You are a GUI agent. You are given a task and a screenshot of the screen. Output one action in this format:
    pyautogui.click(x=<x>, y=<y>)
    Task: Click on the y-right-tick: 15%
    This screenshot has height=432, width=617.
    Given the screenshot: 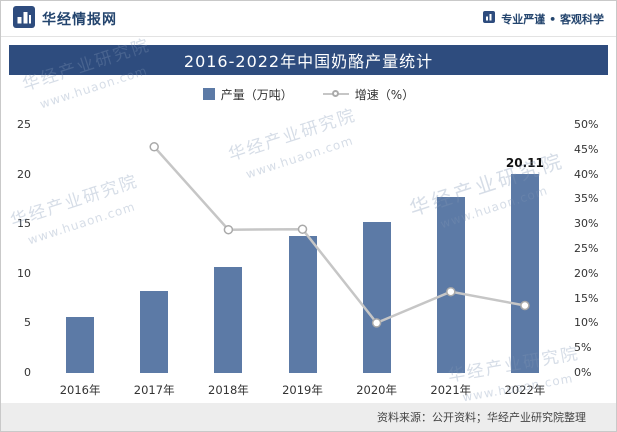 What is the action you would take?
    pyautogui.click(x=586, y=298)
    